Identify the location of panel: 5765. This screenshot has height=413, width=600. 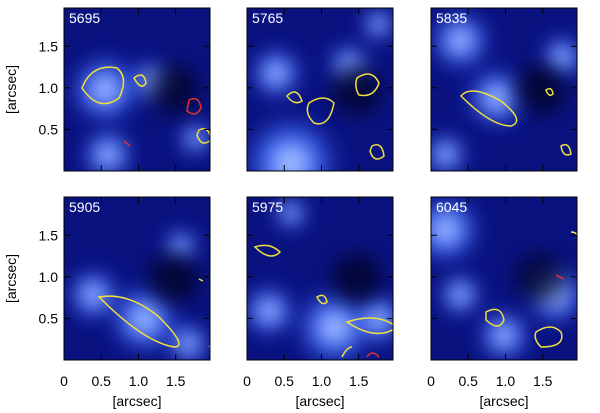
(320, 89).